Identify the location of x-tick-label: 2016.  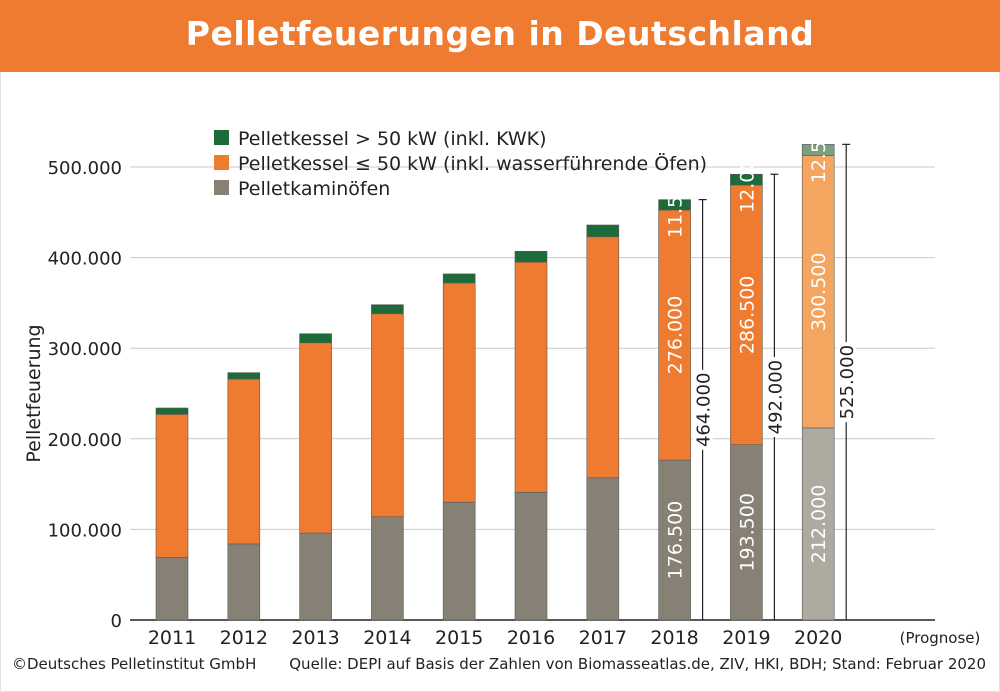
(531, 638).